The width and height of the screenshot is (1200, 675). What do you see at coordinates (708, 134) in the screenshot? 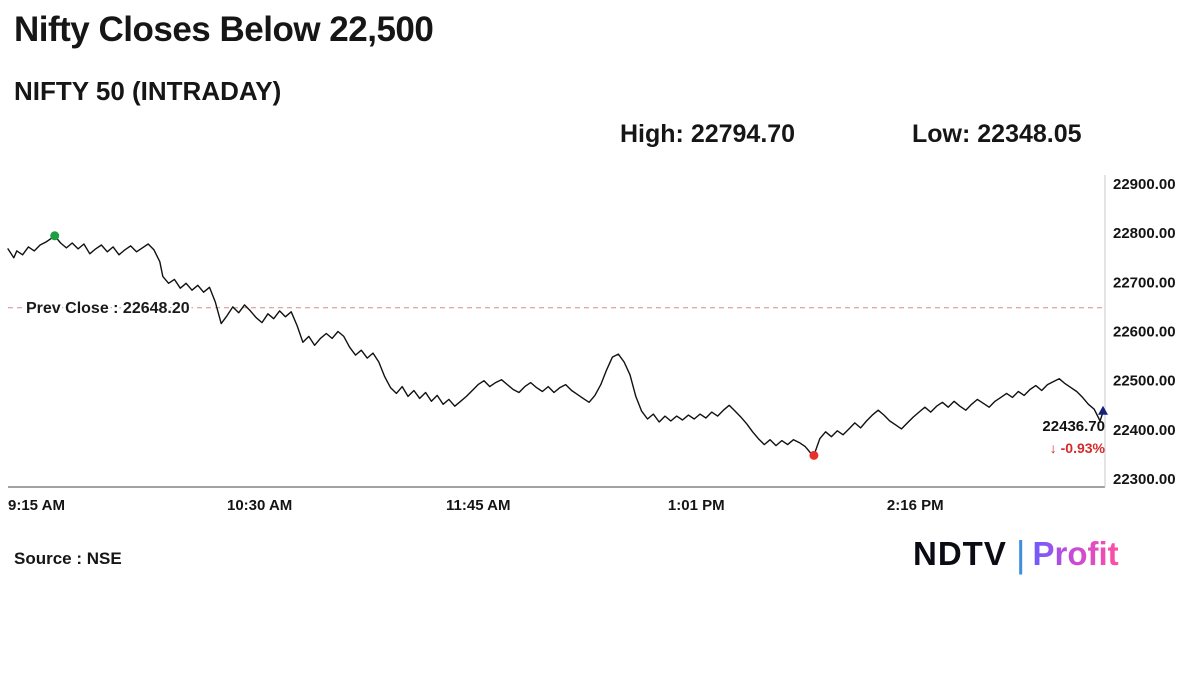
I see `high-value-label: High: 22794.70` at bounding box center [708, 134].